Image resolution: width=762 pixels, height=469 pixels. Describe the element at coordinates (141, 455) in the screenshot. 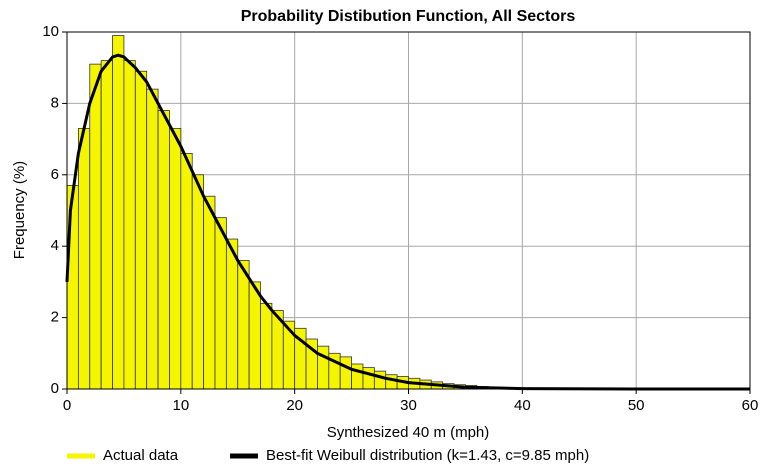

I see `legend-label: Actual data` at that location.